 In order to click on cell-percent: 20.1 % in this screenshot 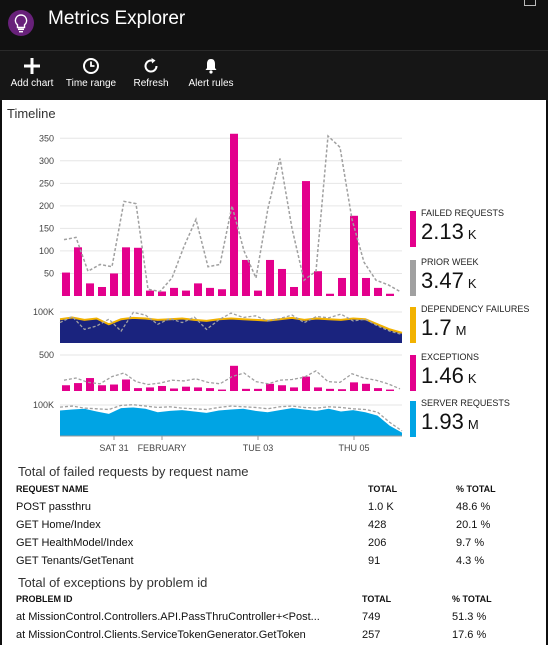, I will do `click(473, 525)`.